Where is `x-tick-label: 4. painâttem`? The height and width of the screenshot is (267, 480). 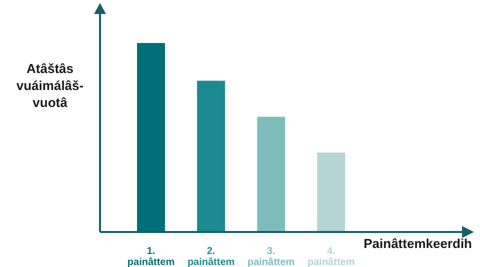
x-tick-label: 4. painâttem is located at coordinates (331, 256).